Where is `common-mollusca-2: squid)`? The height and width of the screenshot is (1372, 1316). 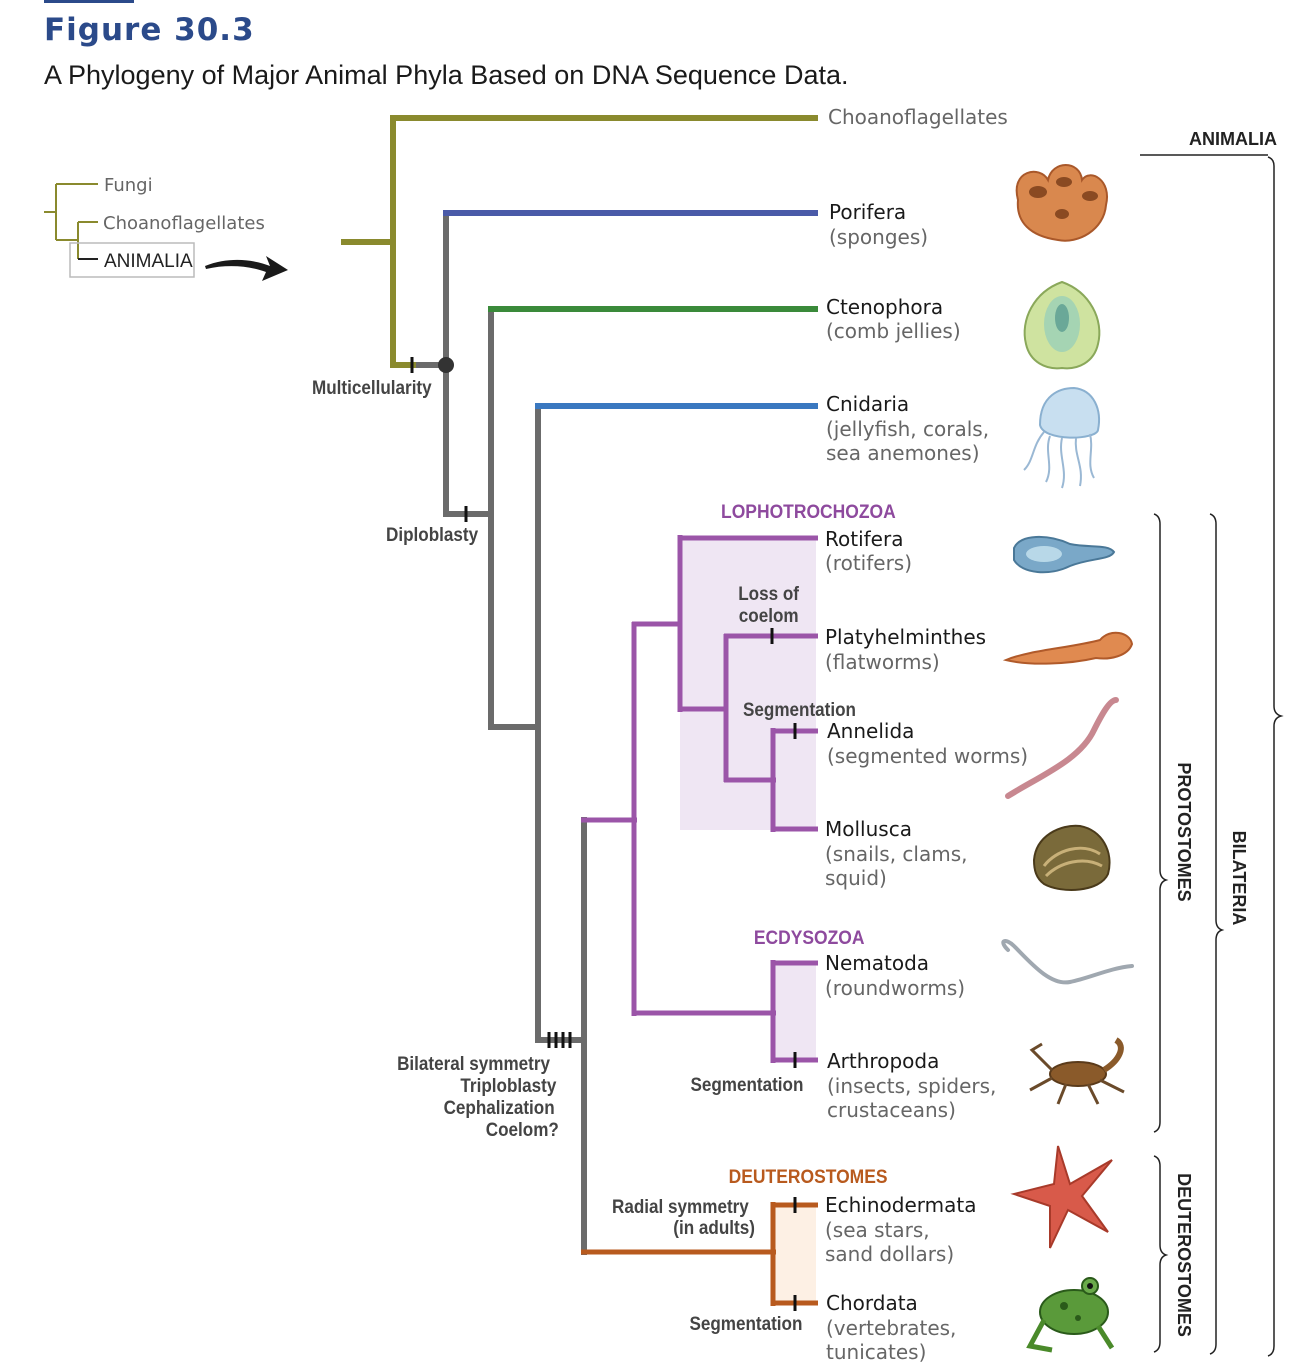 common-mollusca-2: squid) is located at coordinates (856, 878).